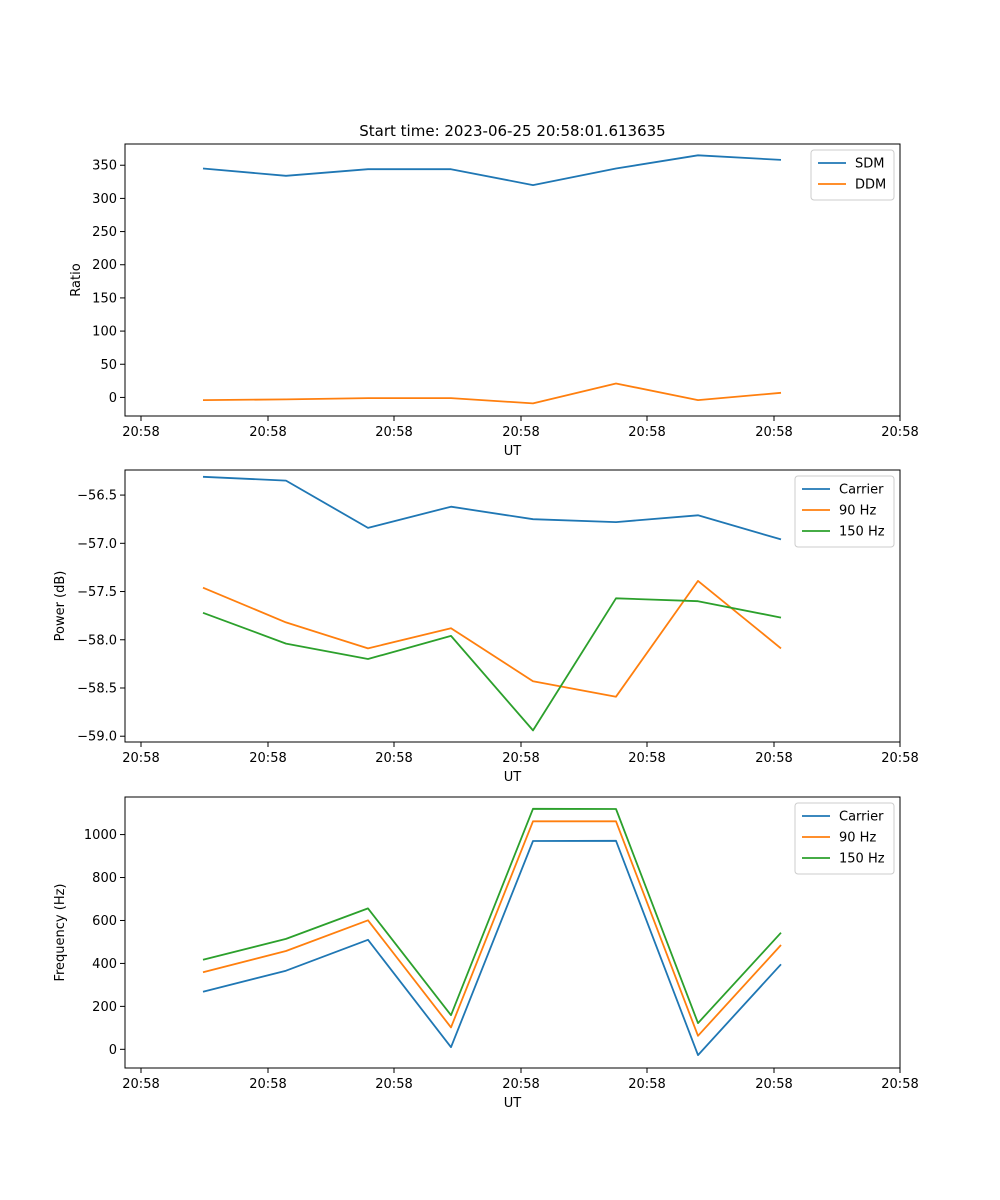 This screenshot has height=1200, width=1000. I want to click on y-tick-label: 800, so click(104, 878).